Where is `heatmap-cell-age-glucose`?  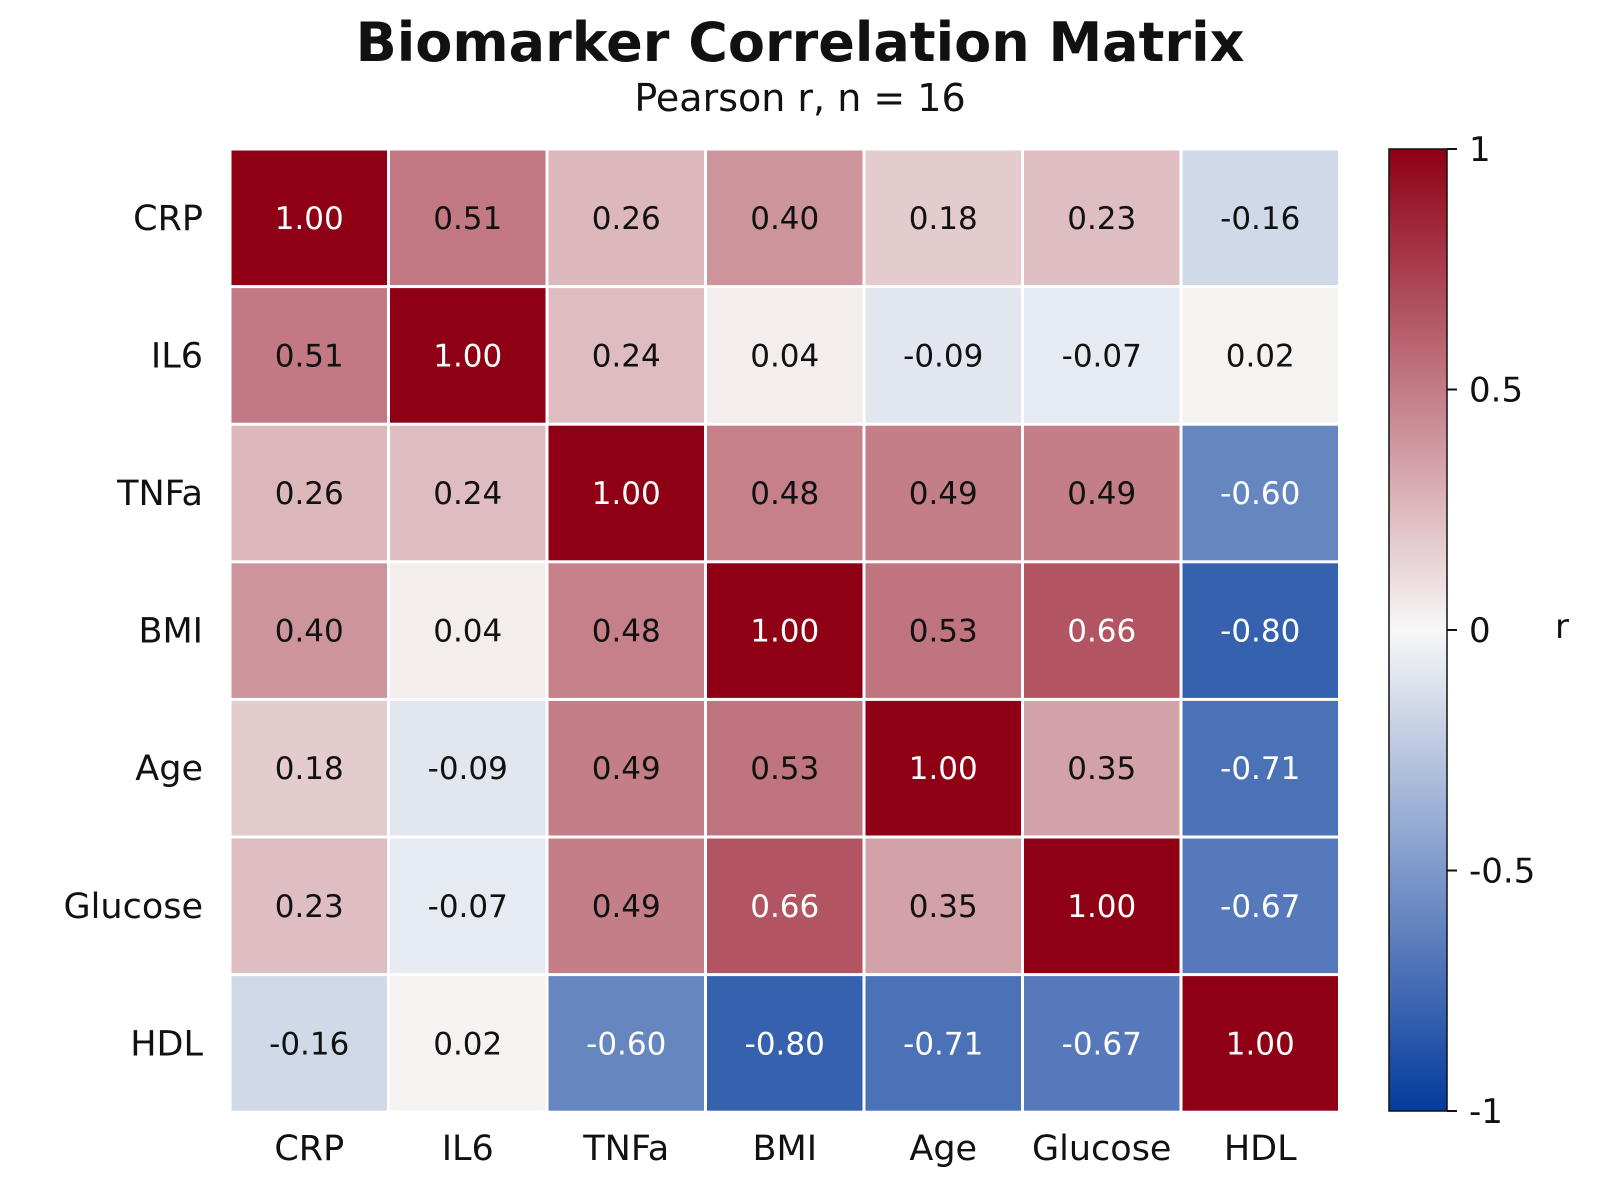
heatmap-cell-age-glucose is located at coordinates (1102, 768).